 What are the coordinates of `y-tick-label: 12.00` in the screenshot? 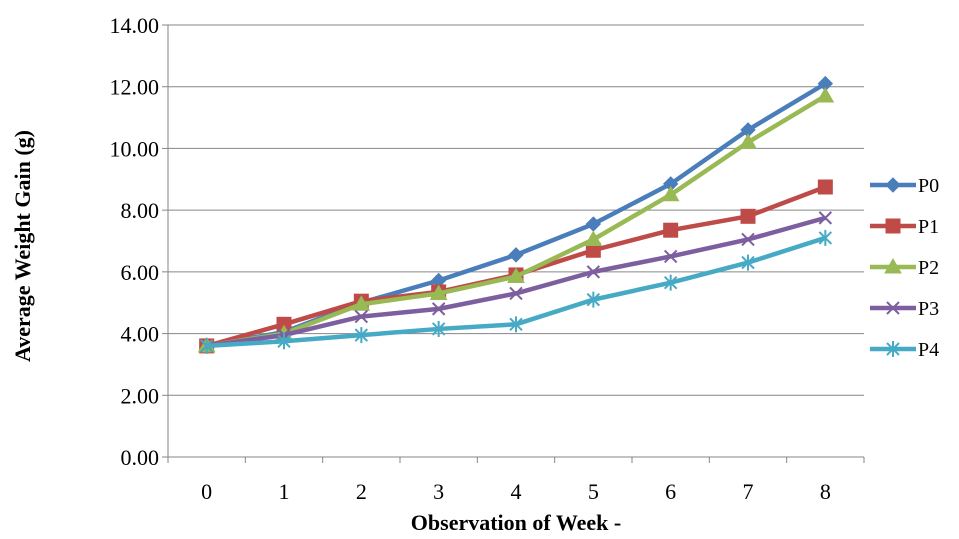 It's located at (135, 87).